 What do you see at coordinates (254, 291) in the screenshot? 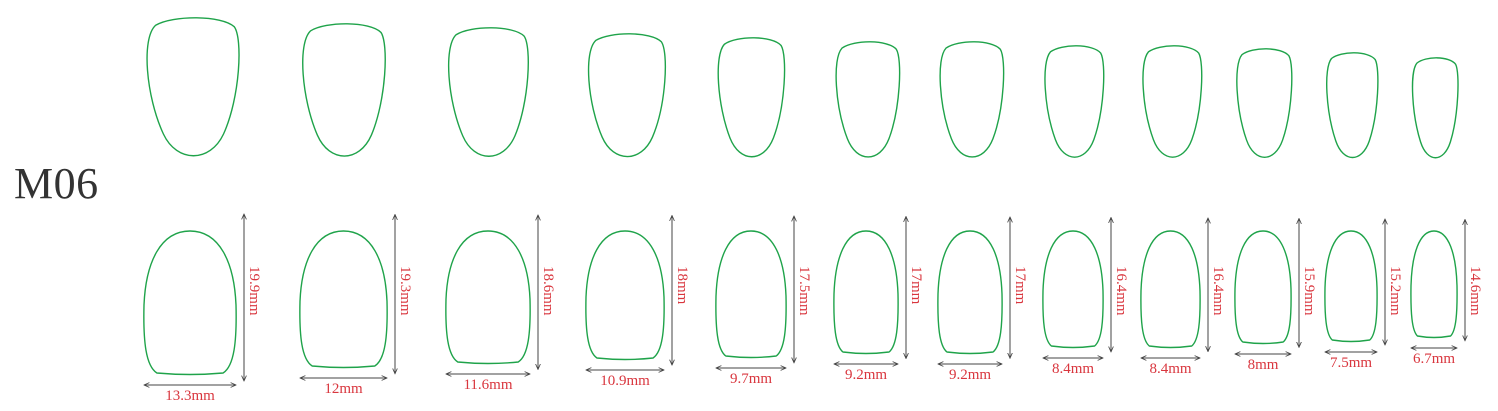
I see `length-label: 19.9mm` at bounding box center [254, 291].